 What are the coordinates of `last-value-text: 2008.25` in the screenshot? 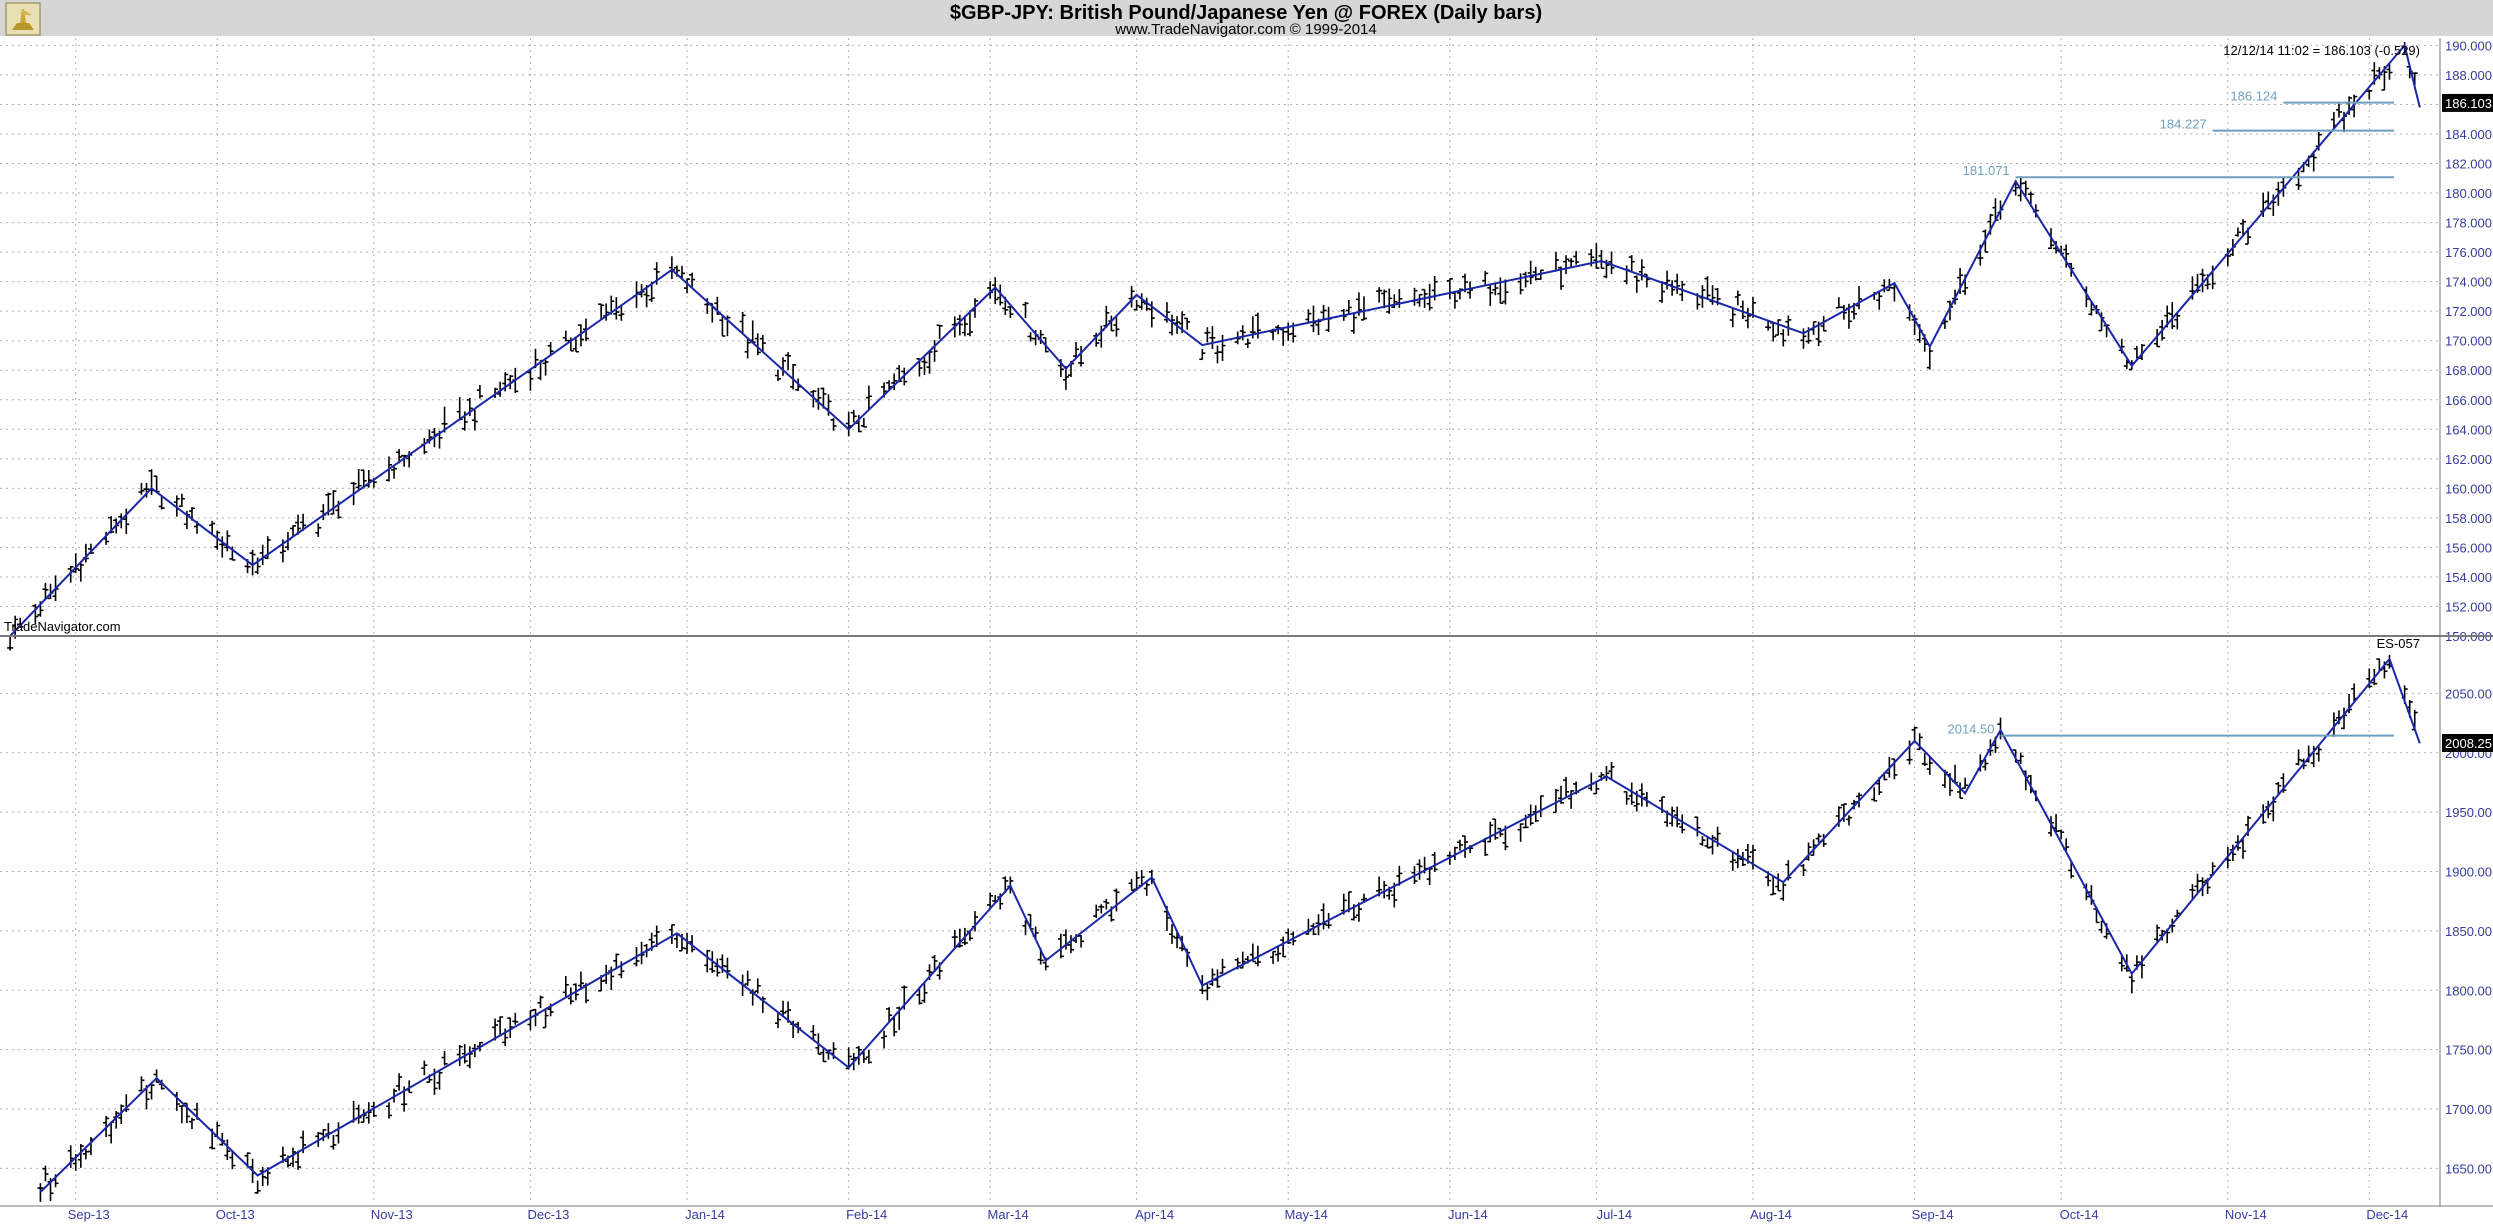 It's located at (2468, 743).